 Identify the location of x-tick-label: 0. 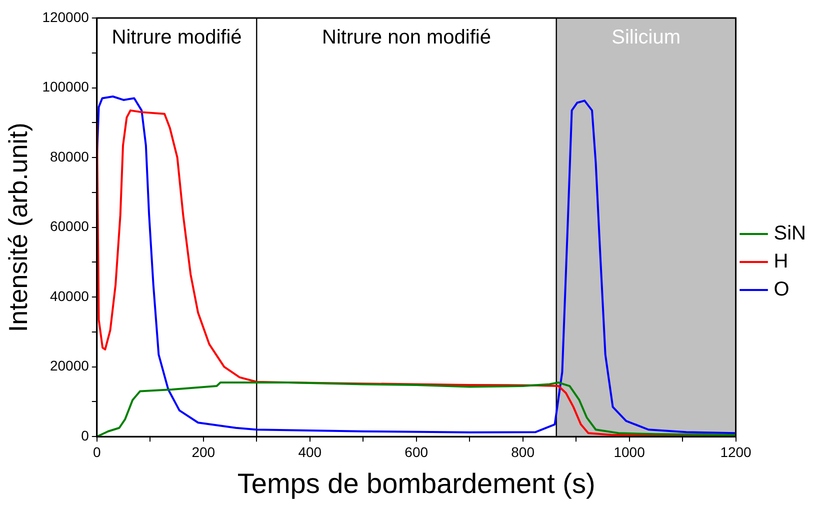
(97, 452).